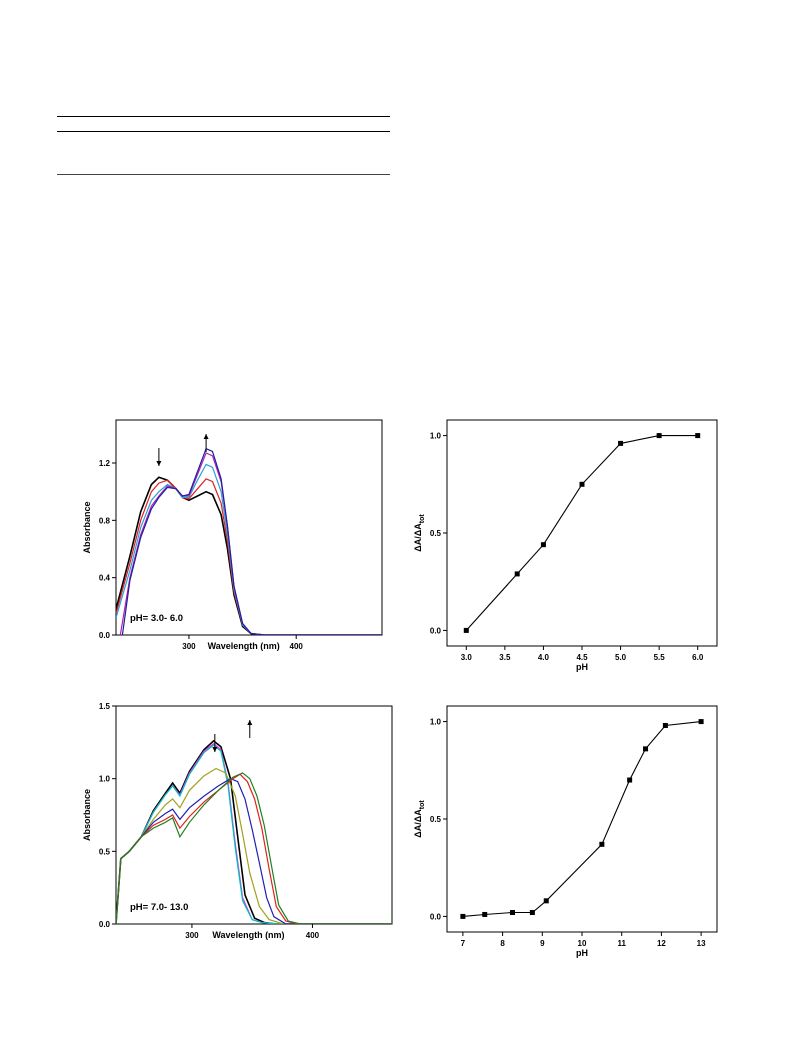 The image size is (793, 1057). Describe the element at coordinates (206, 436) in the screenshot. I see `acidic-spectra-arrow-head-up` at that location.